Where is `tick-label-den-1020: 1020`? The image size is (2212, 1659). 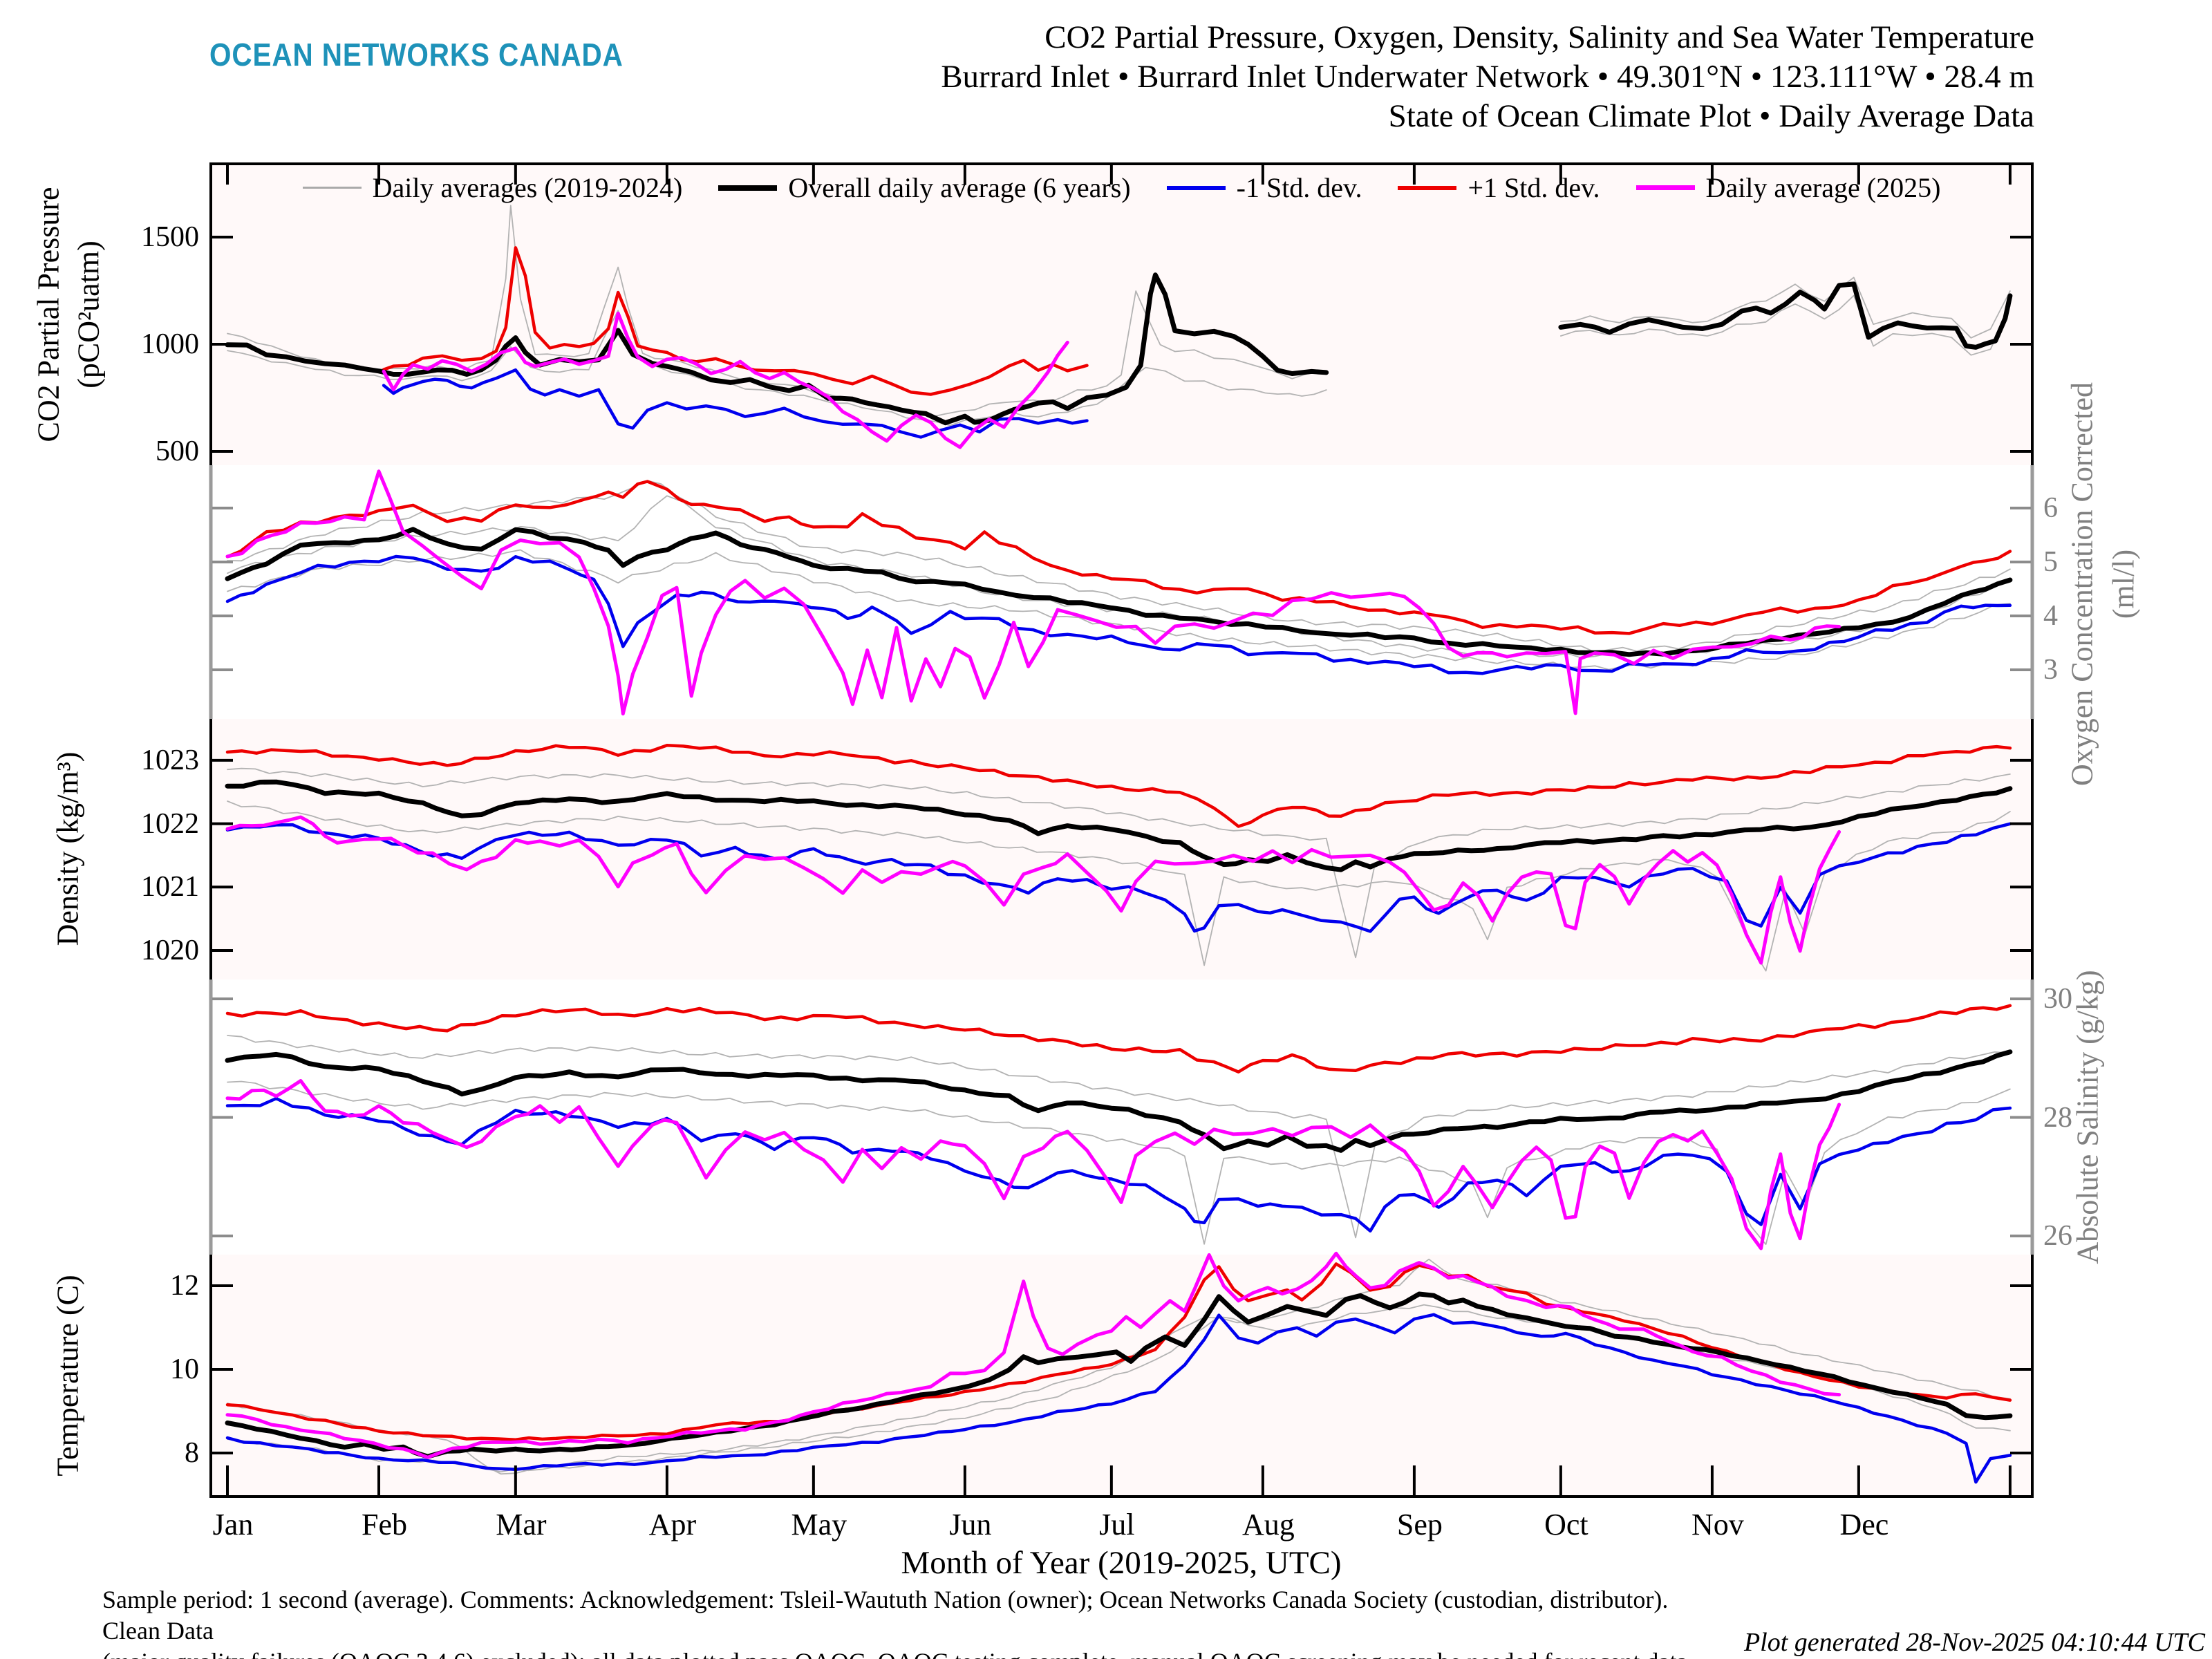
tick-label-den-1020: 1020 is located at coordinates (170, 950).